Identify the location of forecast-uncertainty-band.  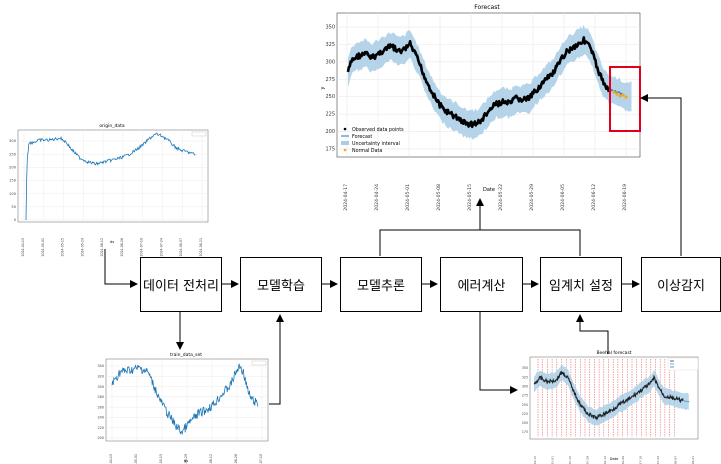
(490, 82).